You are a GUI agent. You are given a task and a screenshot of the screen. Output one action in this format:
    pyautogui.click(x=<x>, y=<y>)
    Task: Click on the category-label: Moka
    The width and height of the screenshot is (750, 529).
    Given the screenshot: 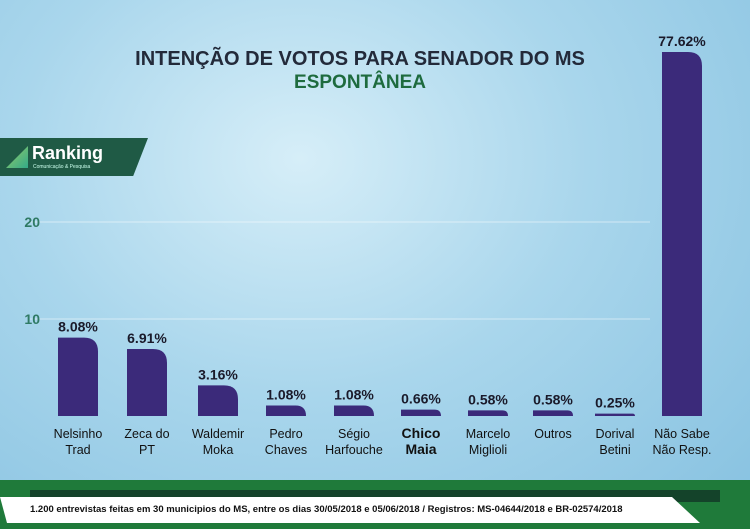 What is the action you would take?
    pyautogui.click(x=218, y=450)
    